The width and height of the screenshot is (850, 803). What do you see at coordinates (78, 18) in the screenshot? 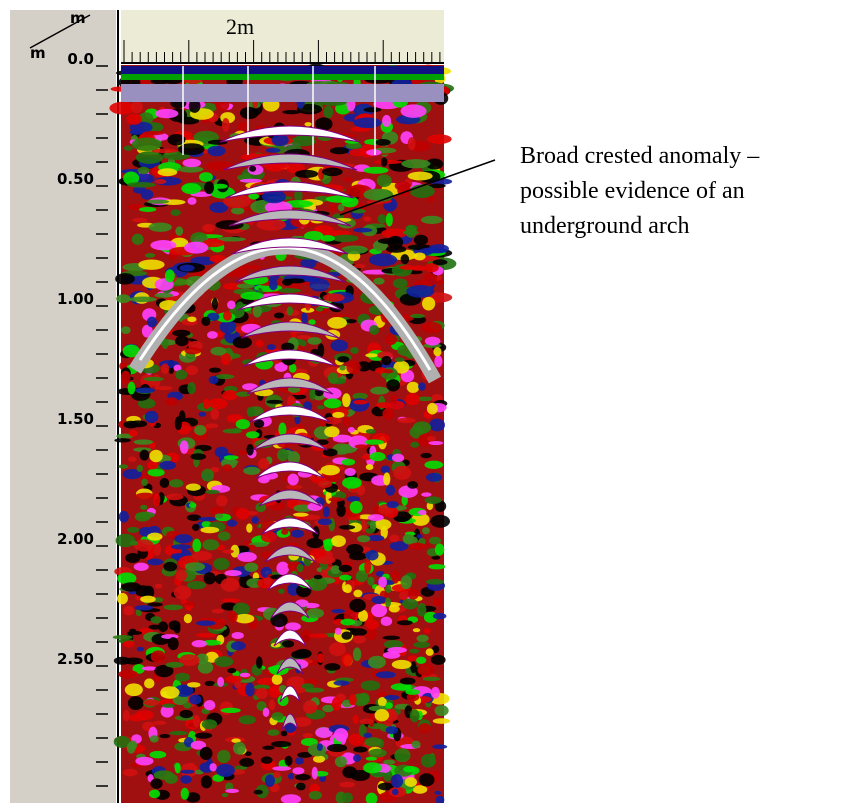
I see `x-unit: m` at bounding box center [78, 18].